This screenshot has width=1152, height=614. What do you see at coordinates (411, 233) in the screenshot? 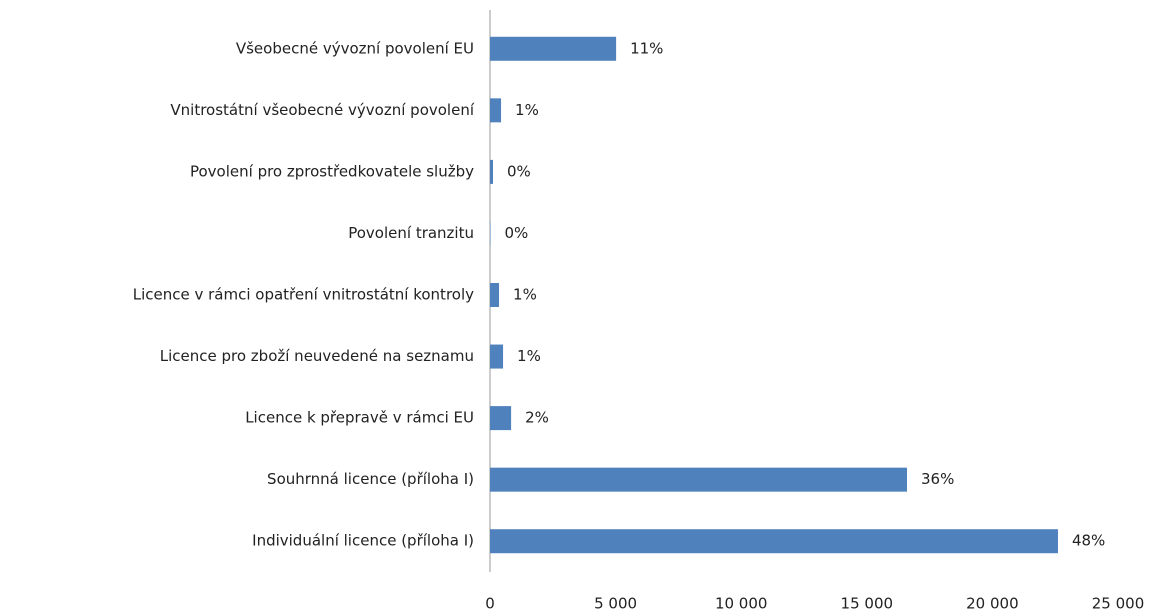
I see `y-tick-label: Povolení tranzitu` at bounding box center [411, 233].